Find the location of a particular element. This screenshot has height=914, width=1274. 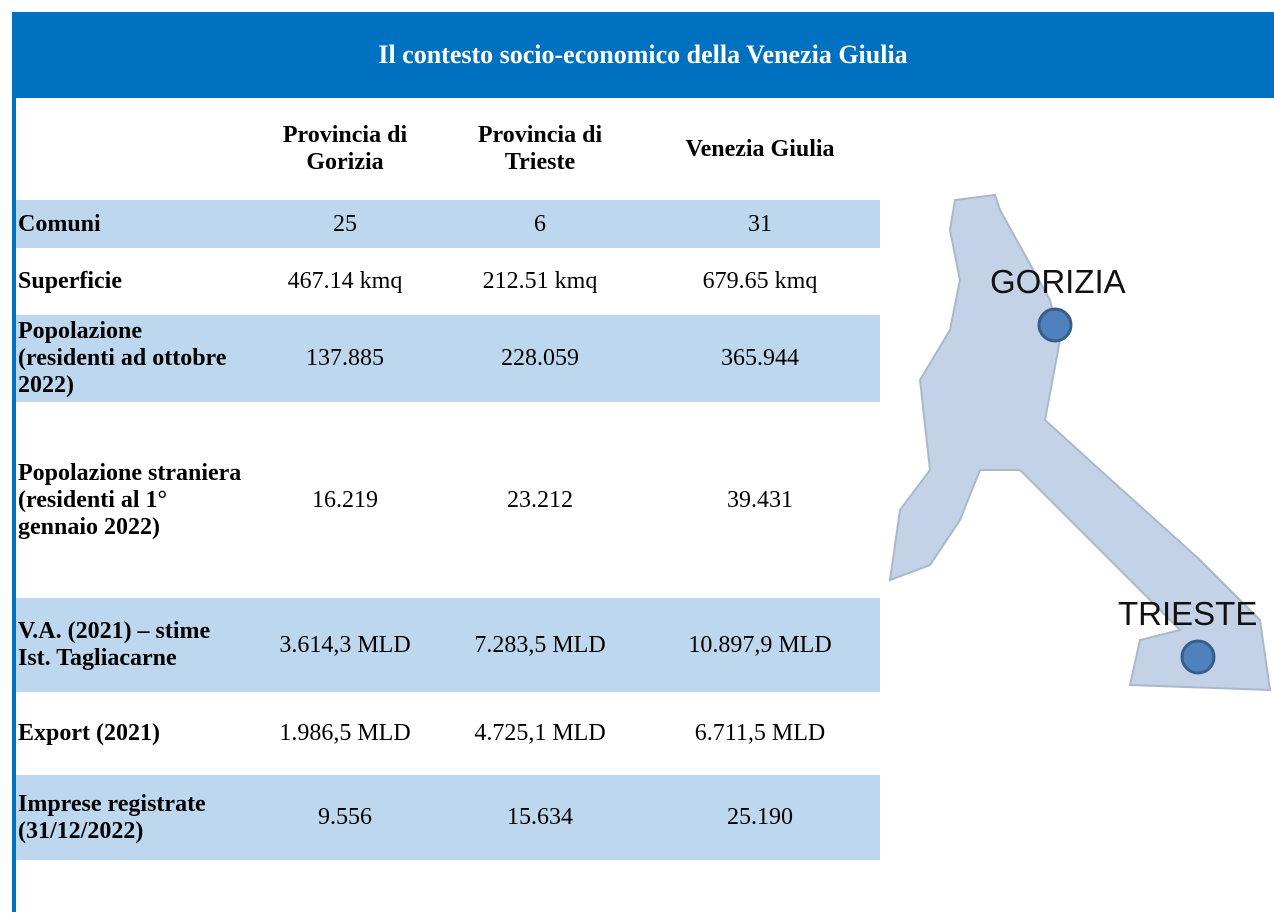

cell: 3.614,3 MLD is located at coordinates (345, 645).